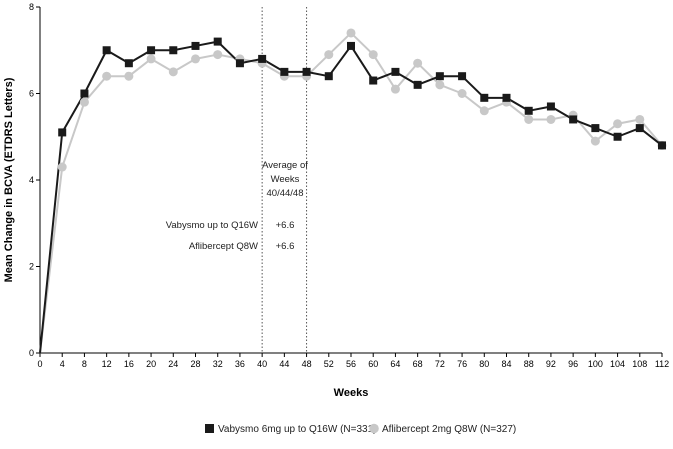  Describe the element at coordinates (285, 165) in the screenshot. I see `annotation-header-line-1: Average of` at that location.